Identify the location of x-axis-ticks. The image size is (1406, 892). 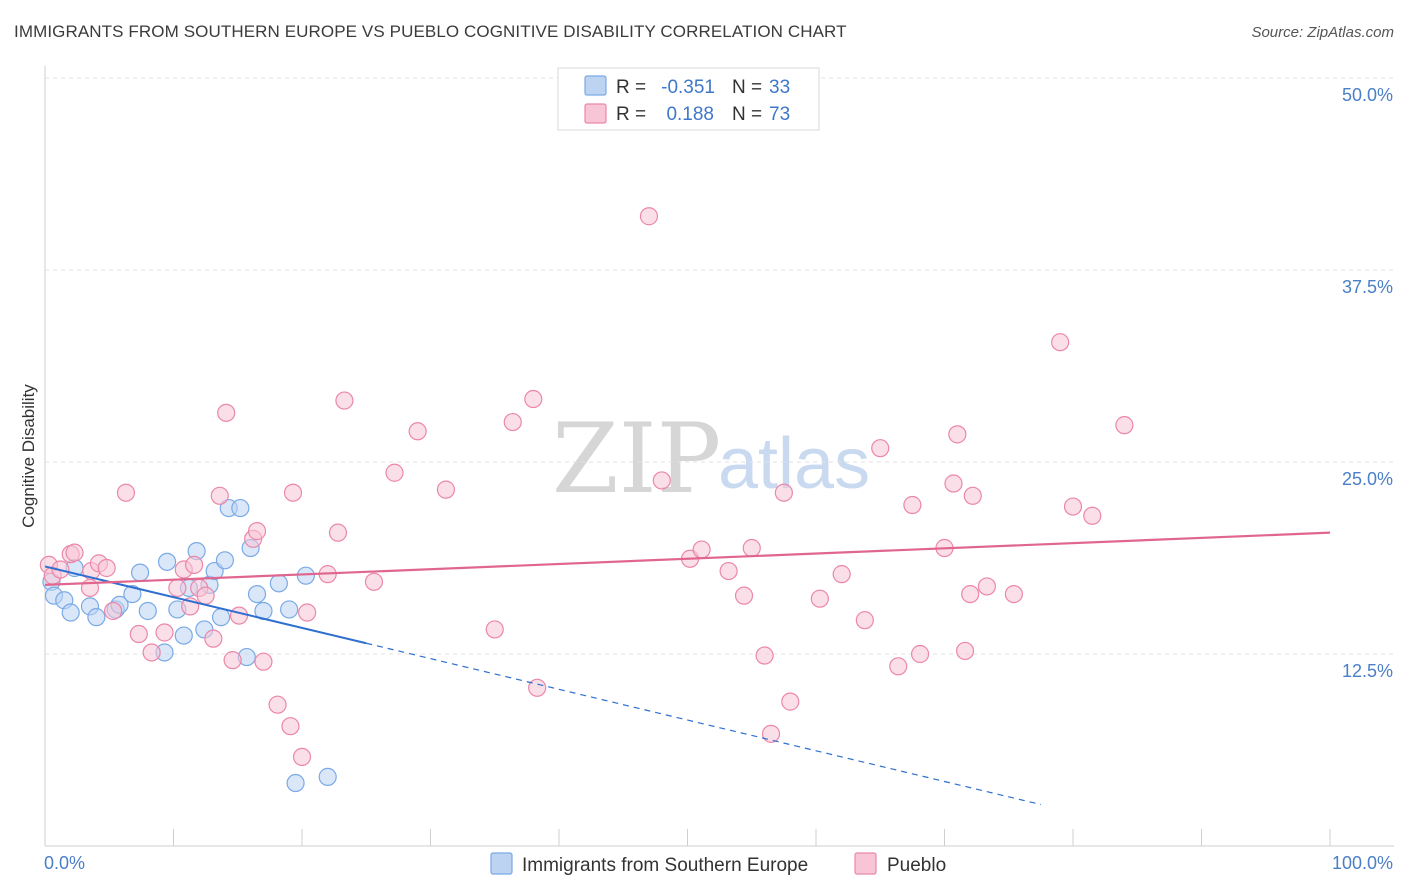
(752, 837).